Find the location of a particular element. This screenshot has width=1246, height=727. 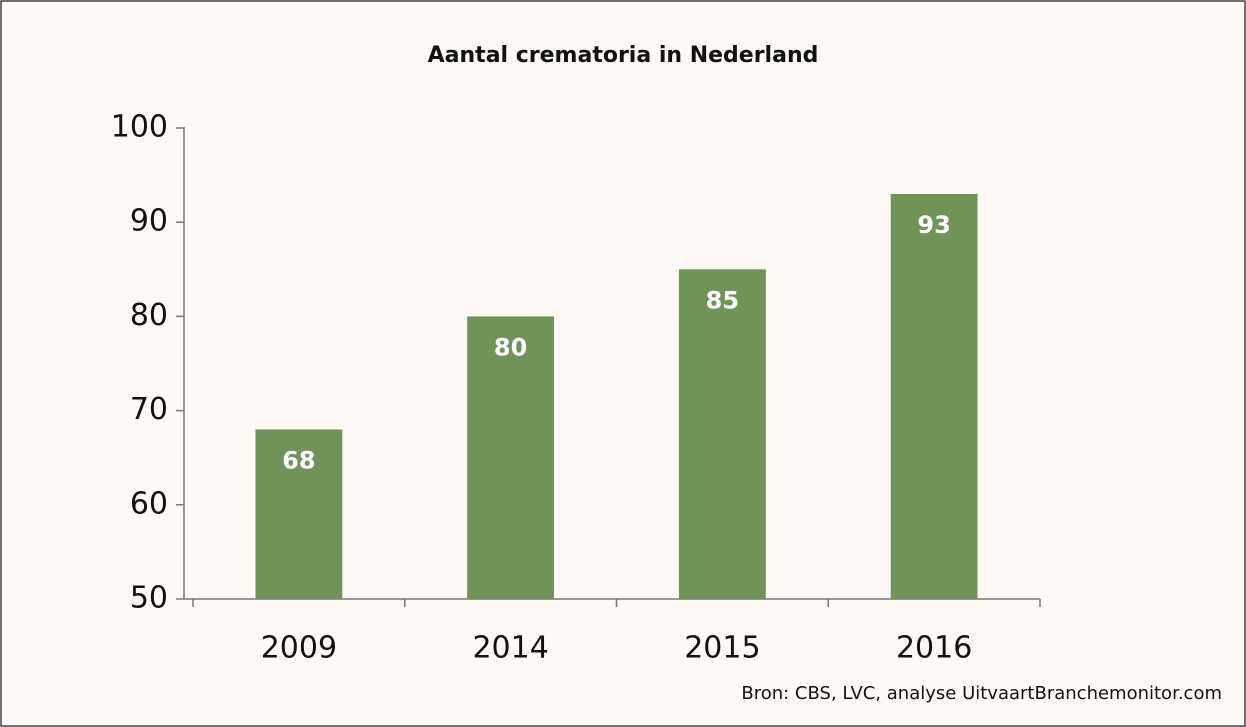

x-tick-label: 2016 is located at coordinates (934, 648).